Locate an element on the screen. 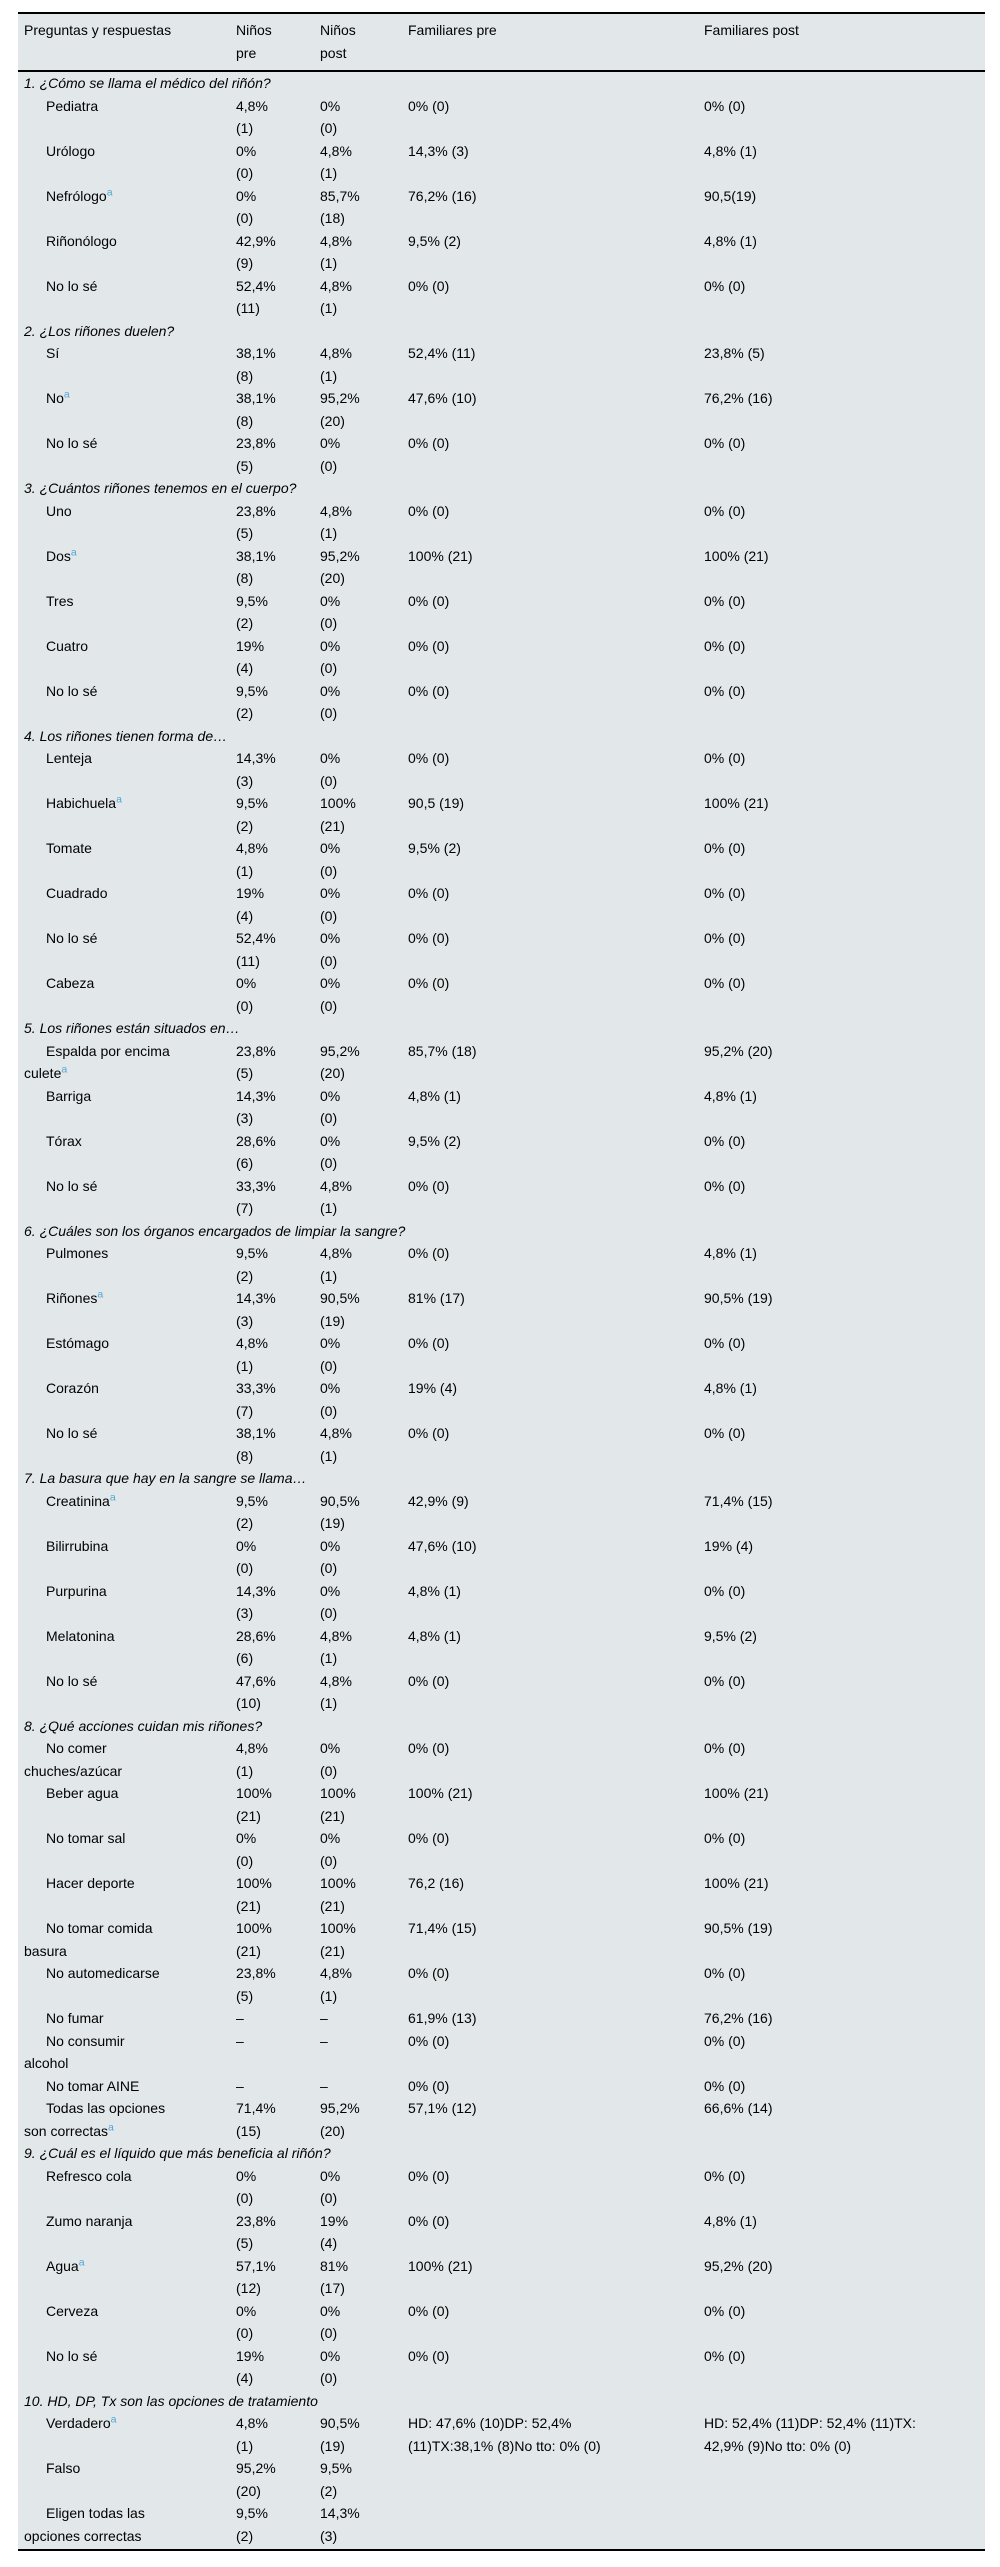 The width and height of the screenshot is (1000, 2567). answer-label: Eligen todas las opciones correctas is located at coordinates (84, 2524).